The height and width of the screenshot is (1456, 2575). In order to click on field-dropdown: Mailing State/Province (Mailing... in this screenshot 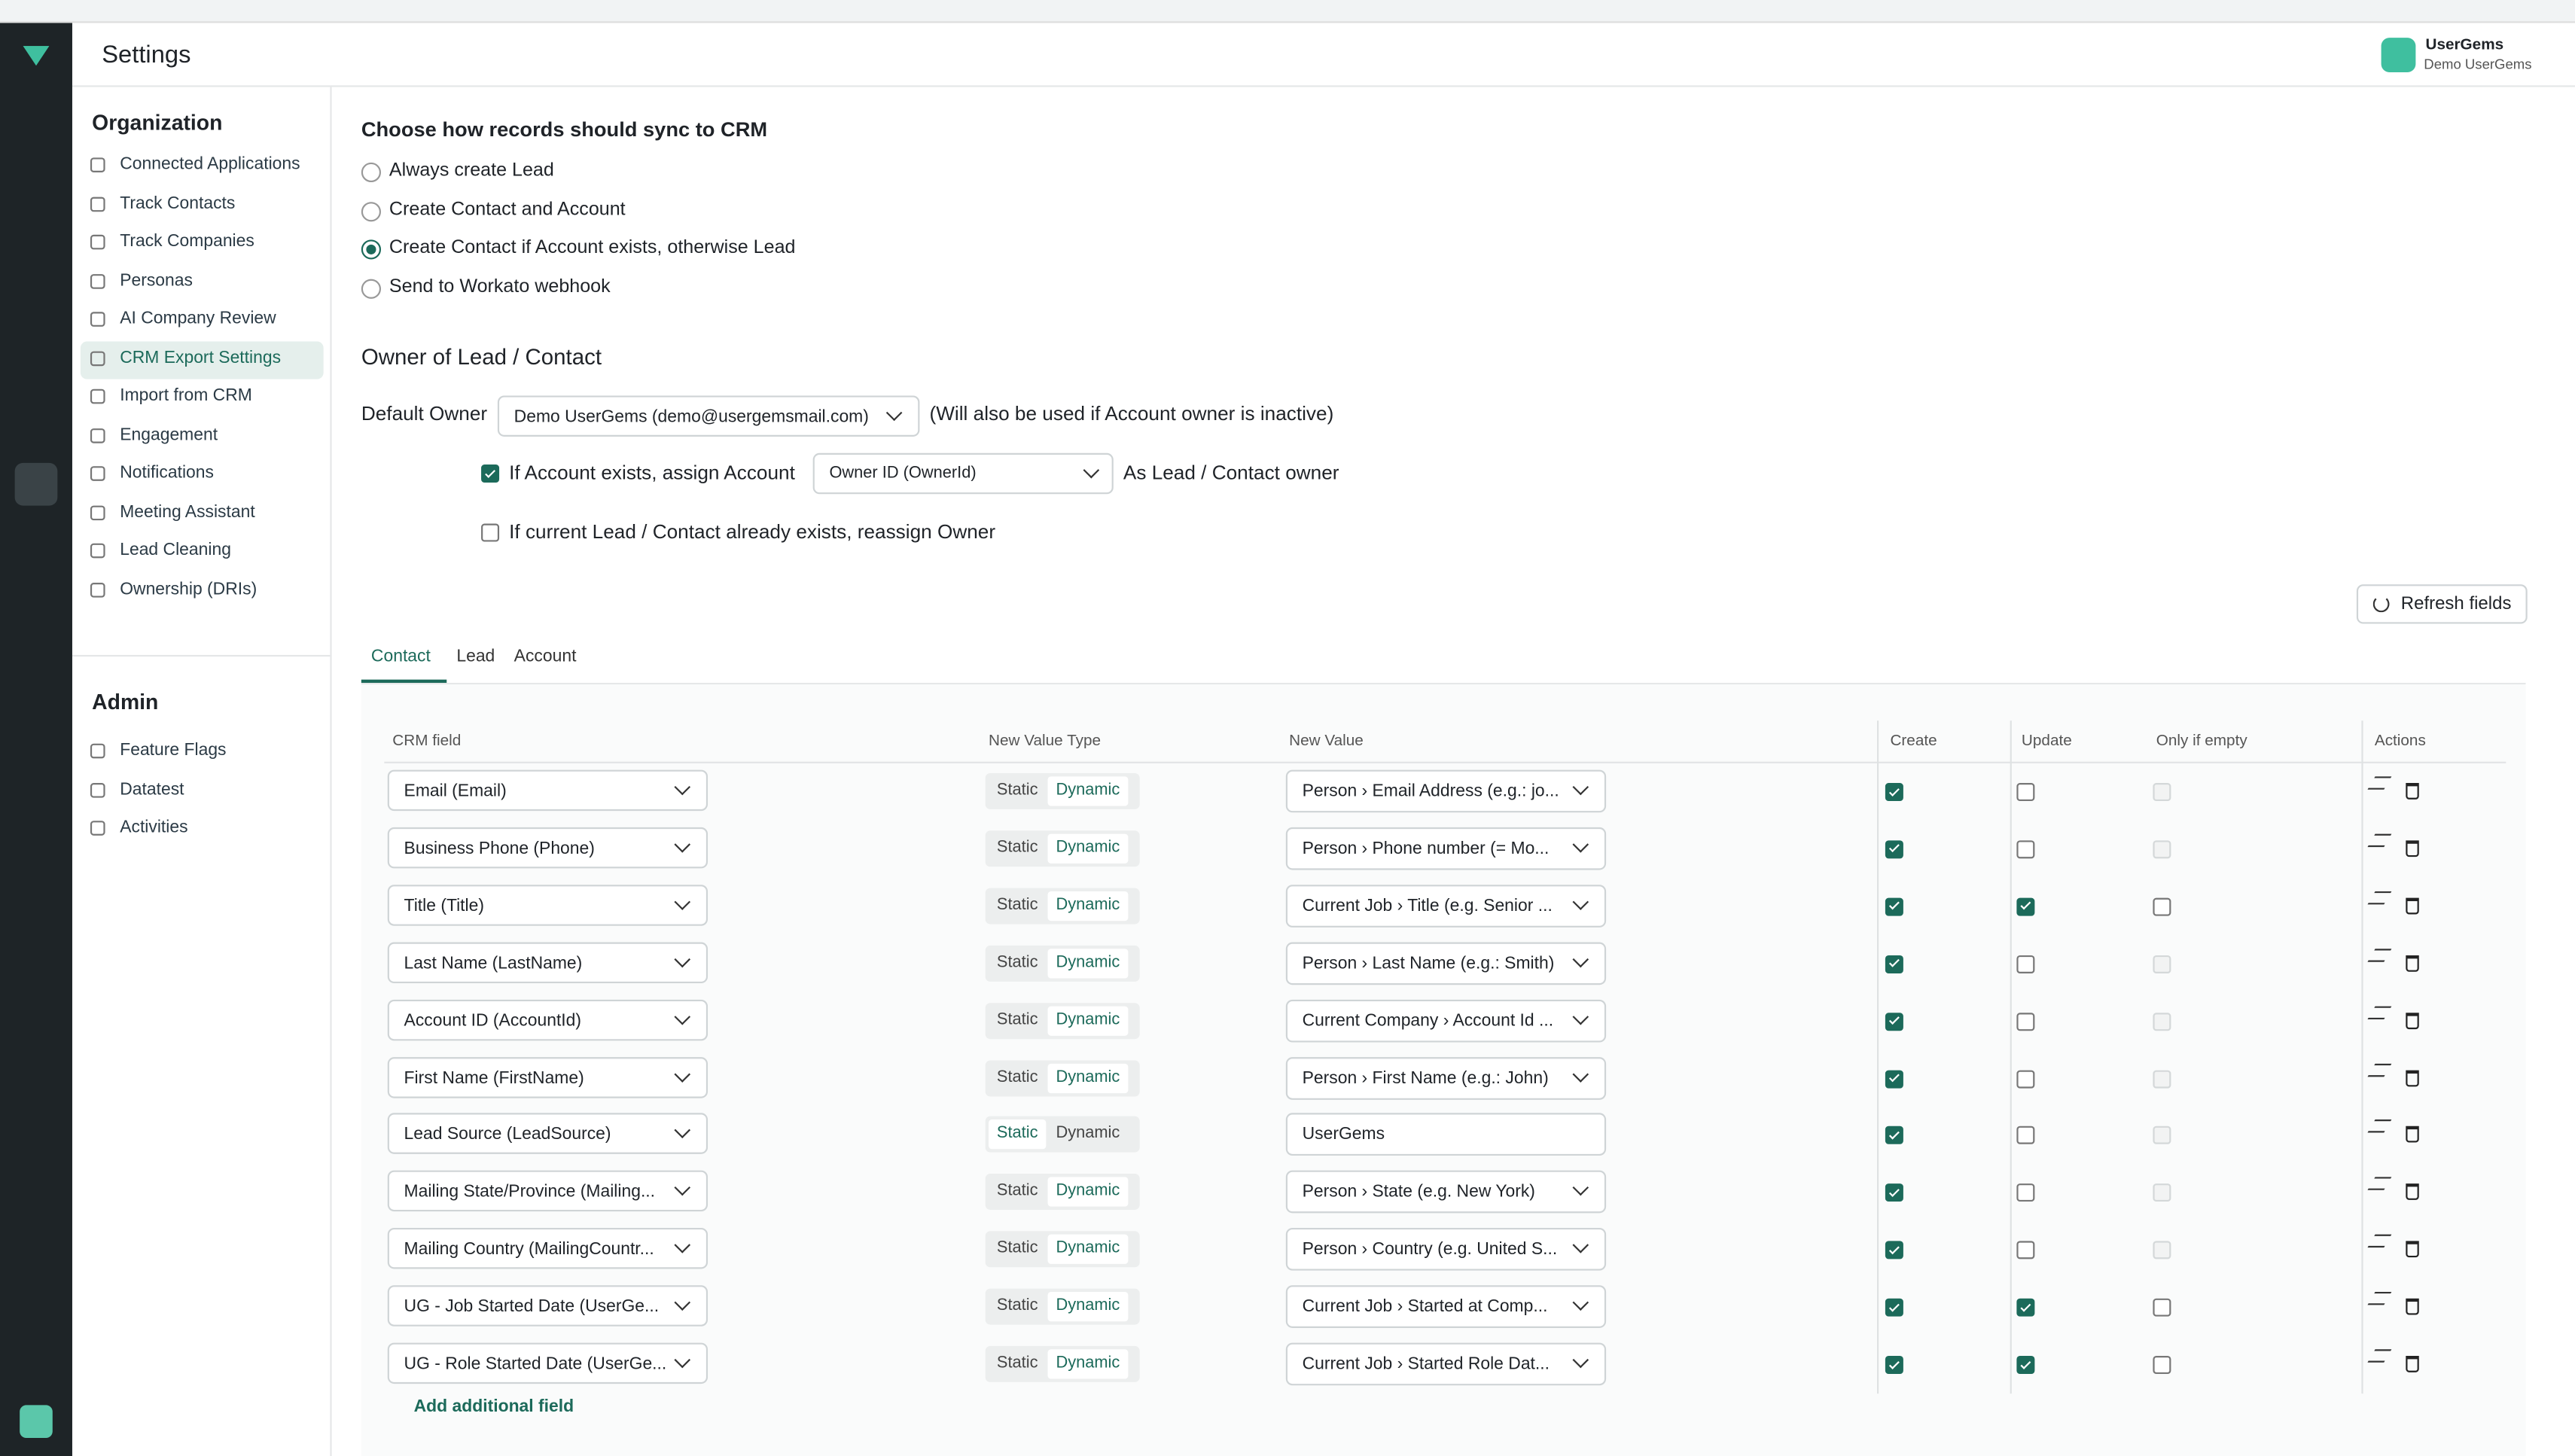, I will do `click(548, 1191)`.